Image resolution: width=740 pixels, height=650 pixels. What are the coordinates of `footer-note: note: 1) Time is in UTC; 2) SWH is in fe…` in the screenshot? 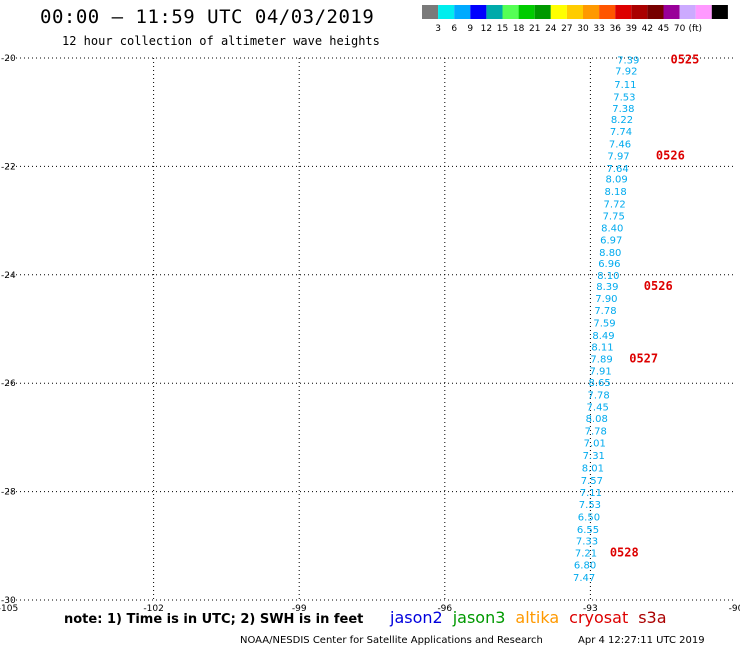 It's located at (214, 619).